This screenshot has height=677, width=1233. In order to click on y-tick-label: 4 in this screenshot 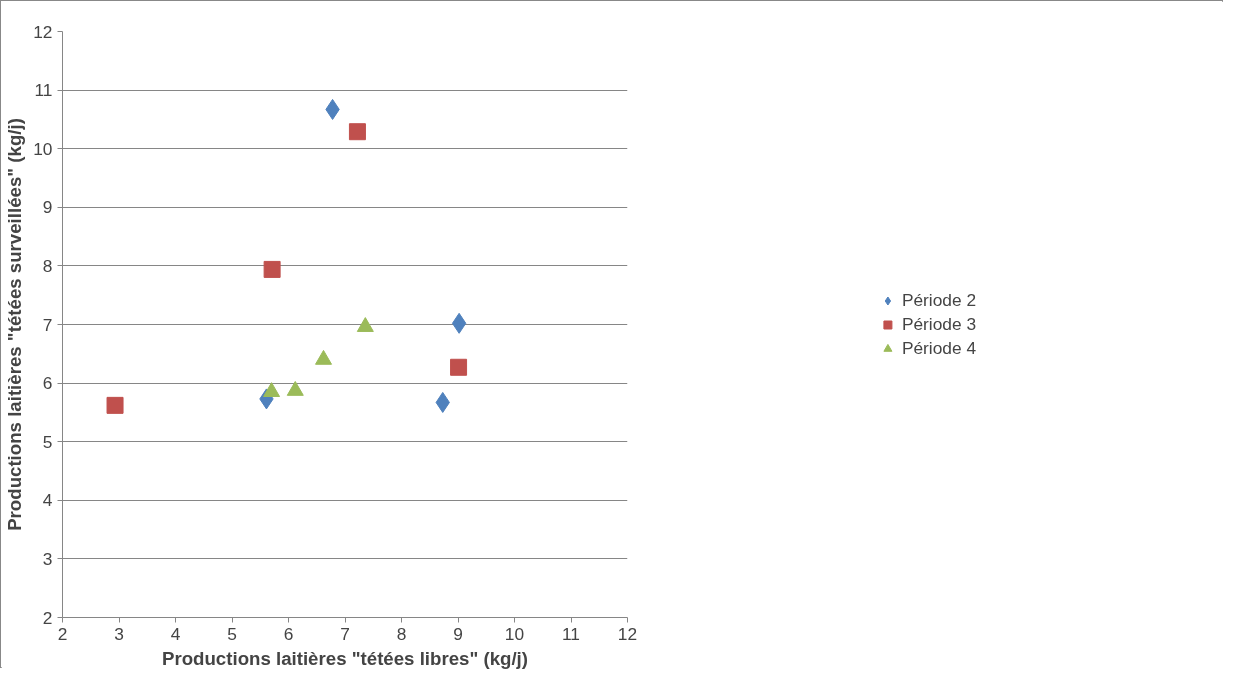, I will do `click(47, 500)`.